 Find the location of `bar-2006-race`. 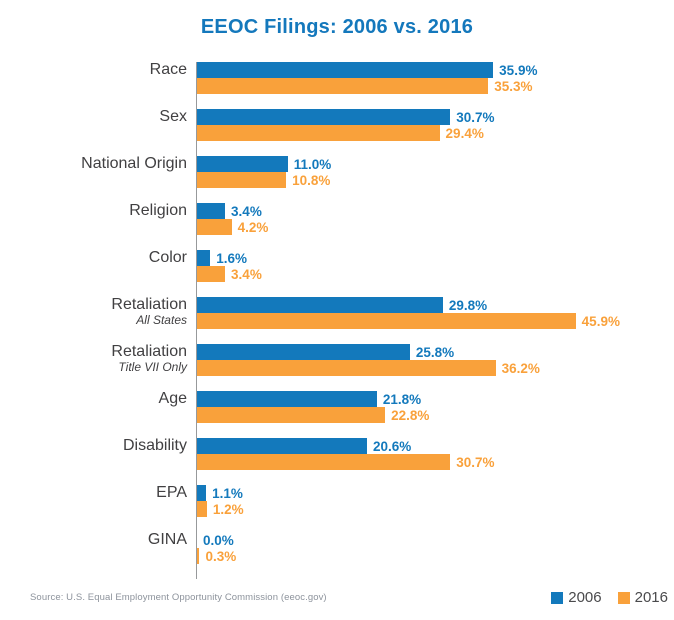

bar-2006-race is located at coordinates (345, 70).